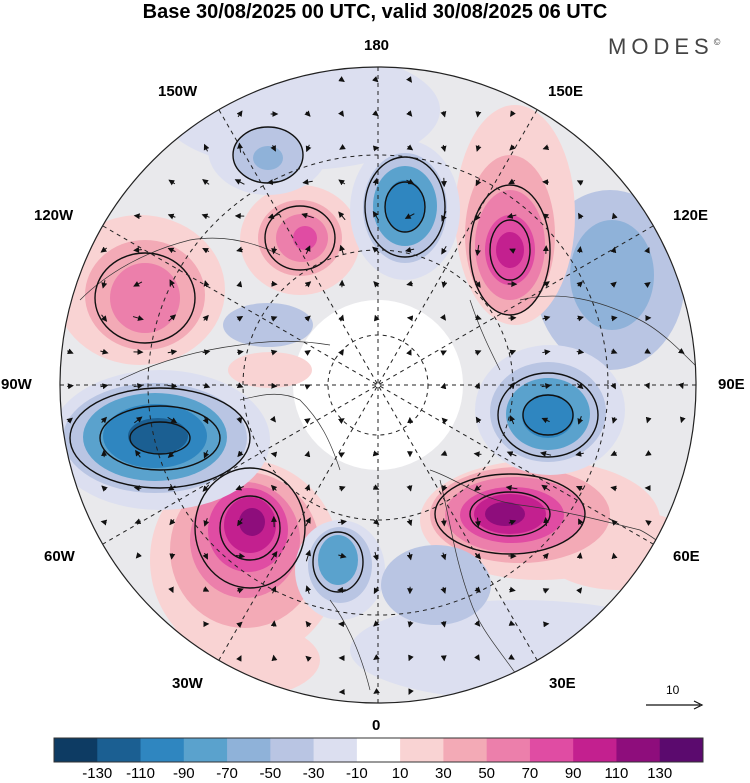 The image size is (750, 783). Describe the element at coordinates (673, 690) in the screenshot. I see `vector-scale-label: 10` at that location.